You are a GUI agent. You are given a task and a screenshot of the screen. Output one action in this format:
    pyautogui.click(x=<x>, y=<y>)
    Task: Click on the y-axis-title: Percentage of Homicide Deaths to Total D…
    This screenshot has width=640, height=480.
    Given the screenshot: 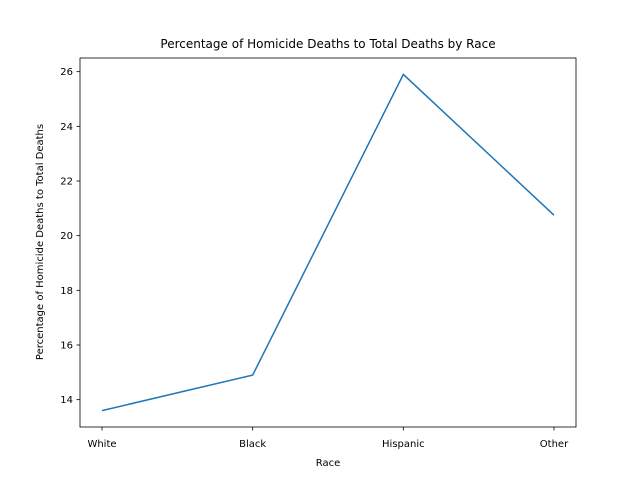 What is the action you would take?
    pyautogui.click(x=40, y=242)
    